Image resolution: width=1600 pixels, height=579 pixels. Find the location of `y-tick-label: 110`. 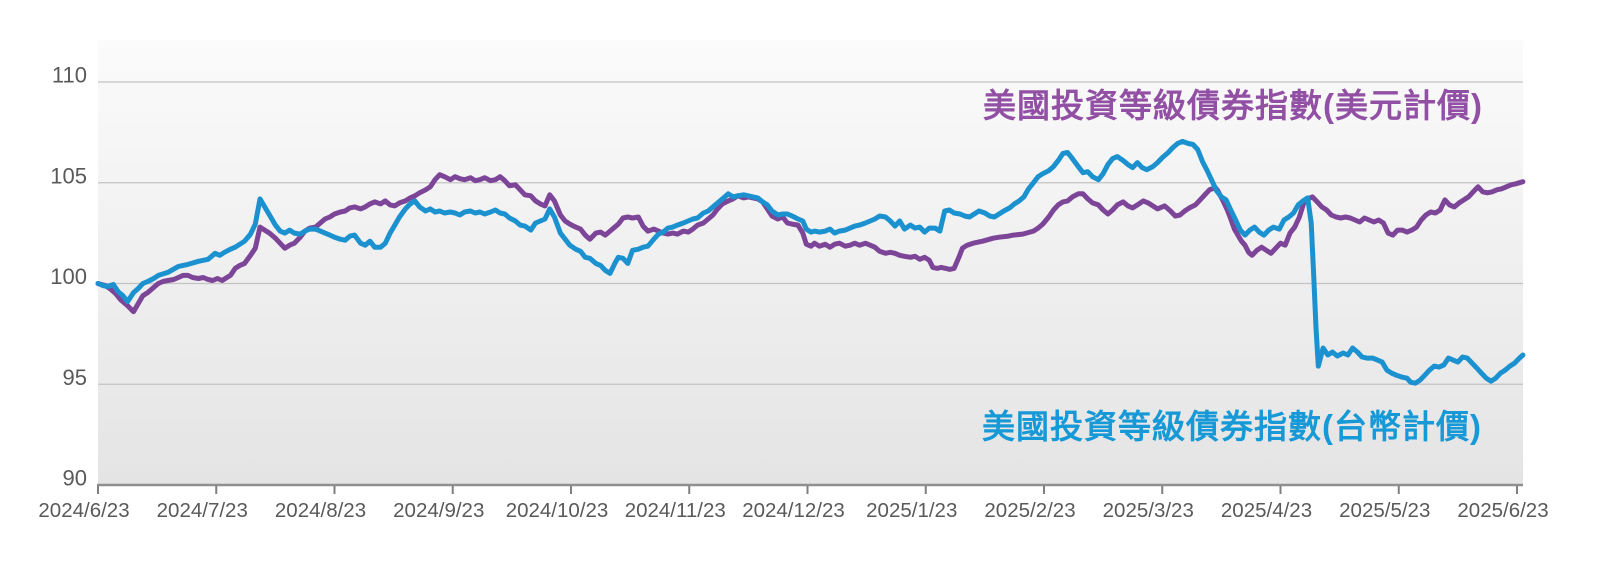

y-tick-label: 110 is located at coordinates (69, 75).